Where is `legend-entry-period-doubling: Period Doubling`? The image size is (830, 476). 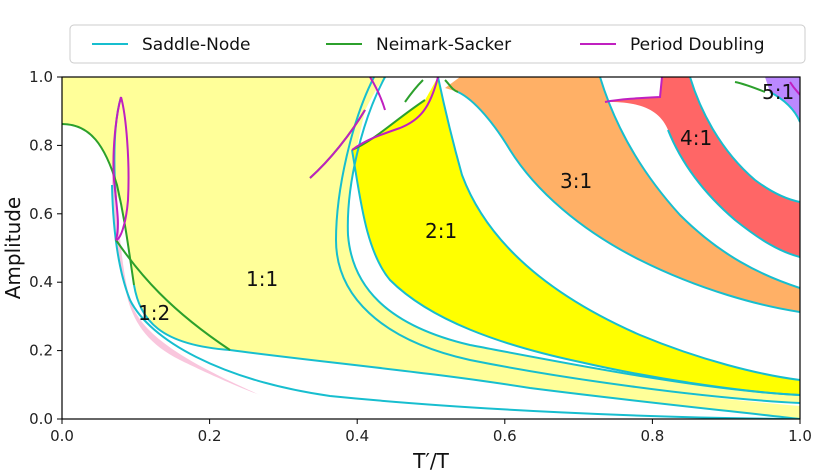 legend-entry-period-doubling: Period Doubling is located at coordinates (672, 45).